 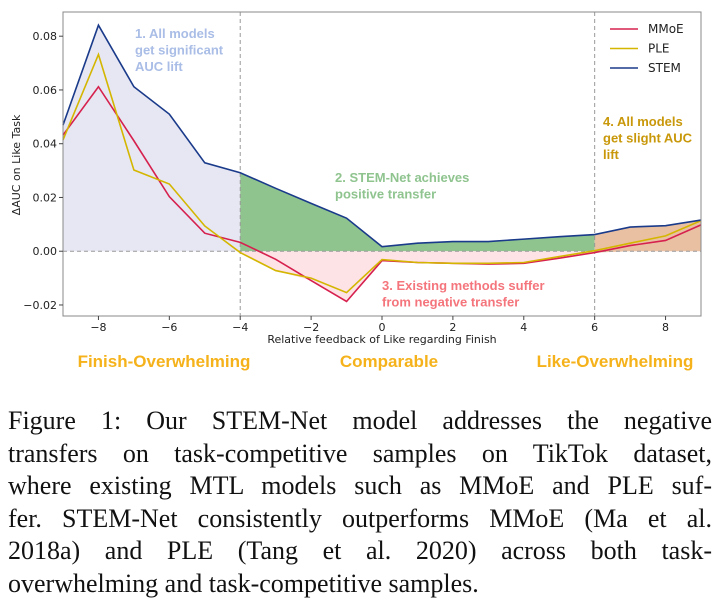 What do you see at coordinates (389, 361) in the screenshot?
I see `category-label-comparable: Comparable` at bounding box center [389, 361].